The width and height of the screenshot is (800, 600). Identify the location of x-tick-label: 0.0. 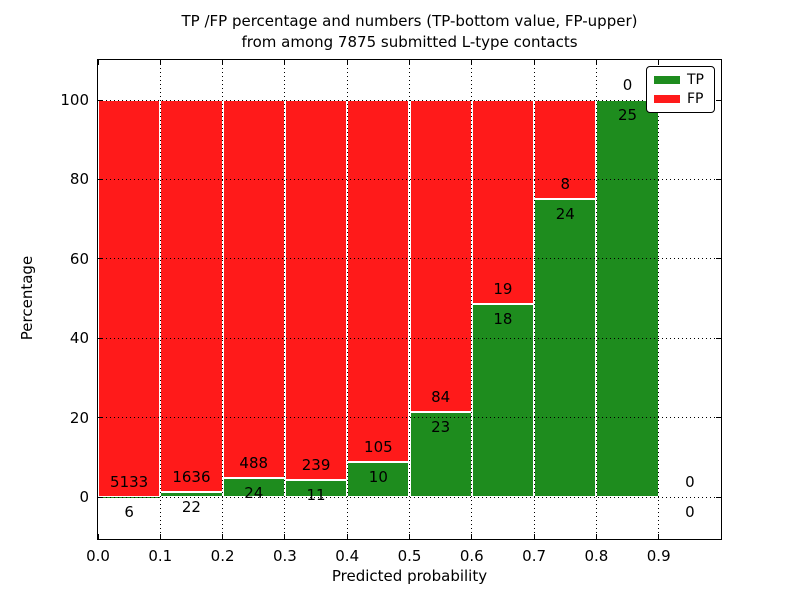
(98, 556).